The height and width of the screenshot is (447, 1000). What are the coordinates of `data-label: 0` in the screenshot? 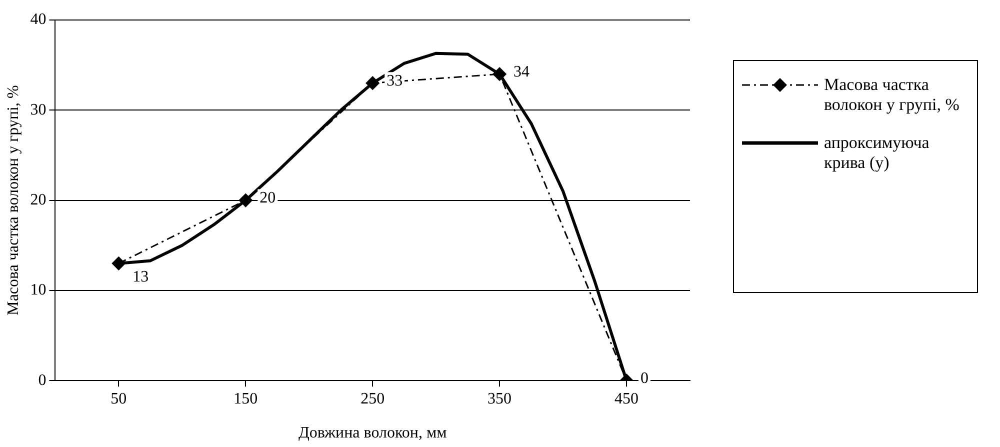 It's located at (644, 378).